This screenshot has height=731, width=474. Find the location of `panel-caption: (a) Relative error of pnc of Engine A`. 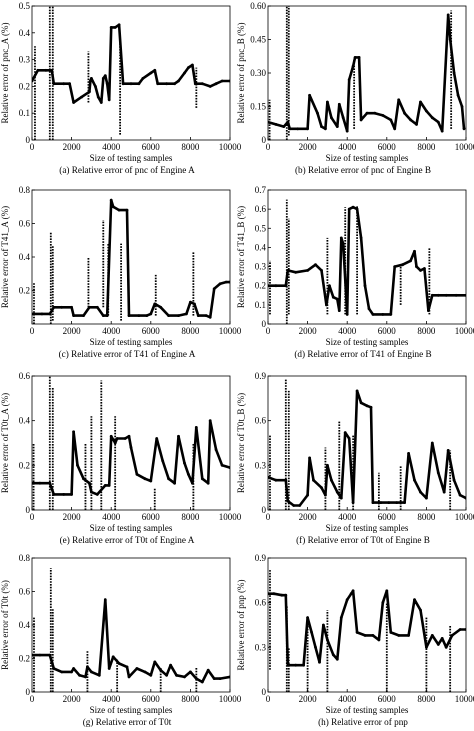

panel-caption: (a) Relative error of pnc of Engine A is located at coordinates (127, 170).